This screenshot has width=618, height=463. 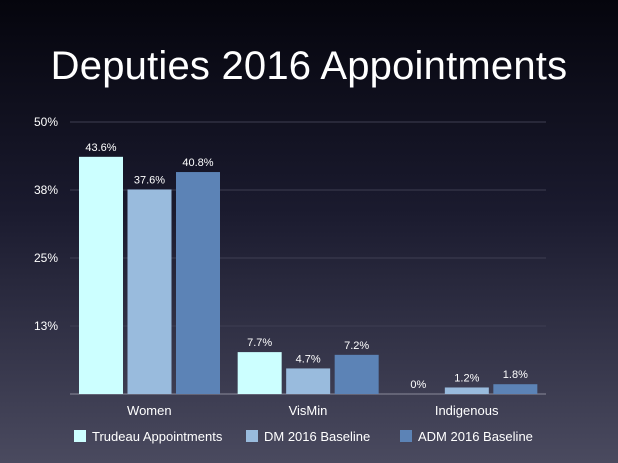 What do you see at coordinates (197, 163) in the screenshot?
I see `data-label: 40.8%` at bounding box center [197, 163].